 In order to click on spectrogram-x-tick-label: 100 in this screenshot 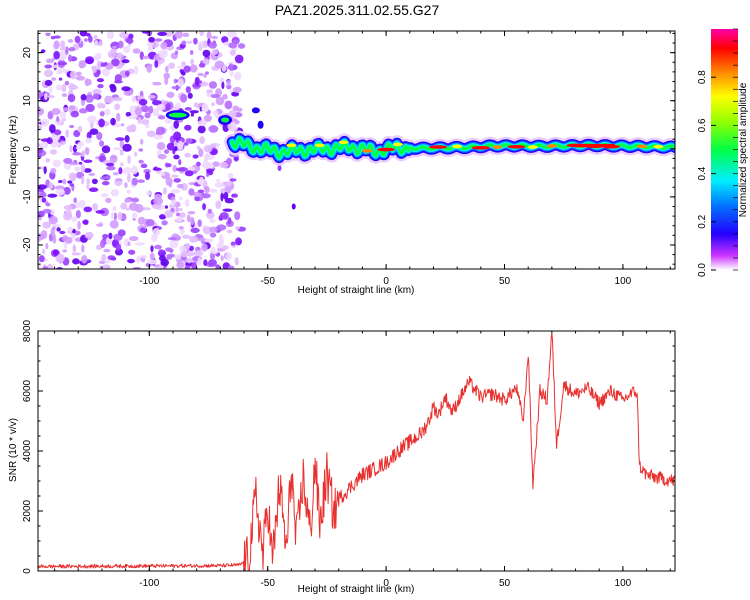, I will do `click(623, 281)`.